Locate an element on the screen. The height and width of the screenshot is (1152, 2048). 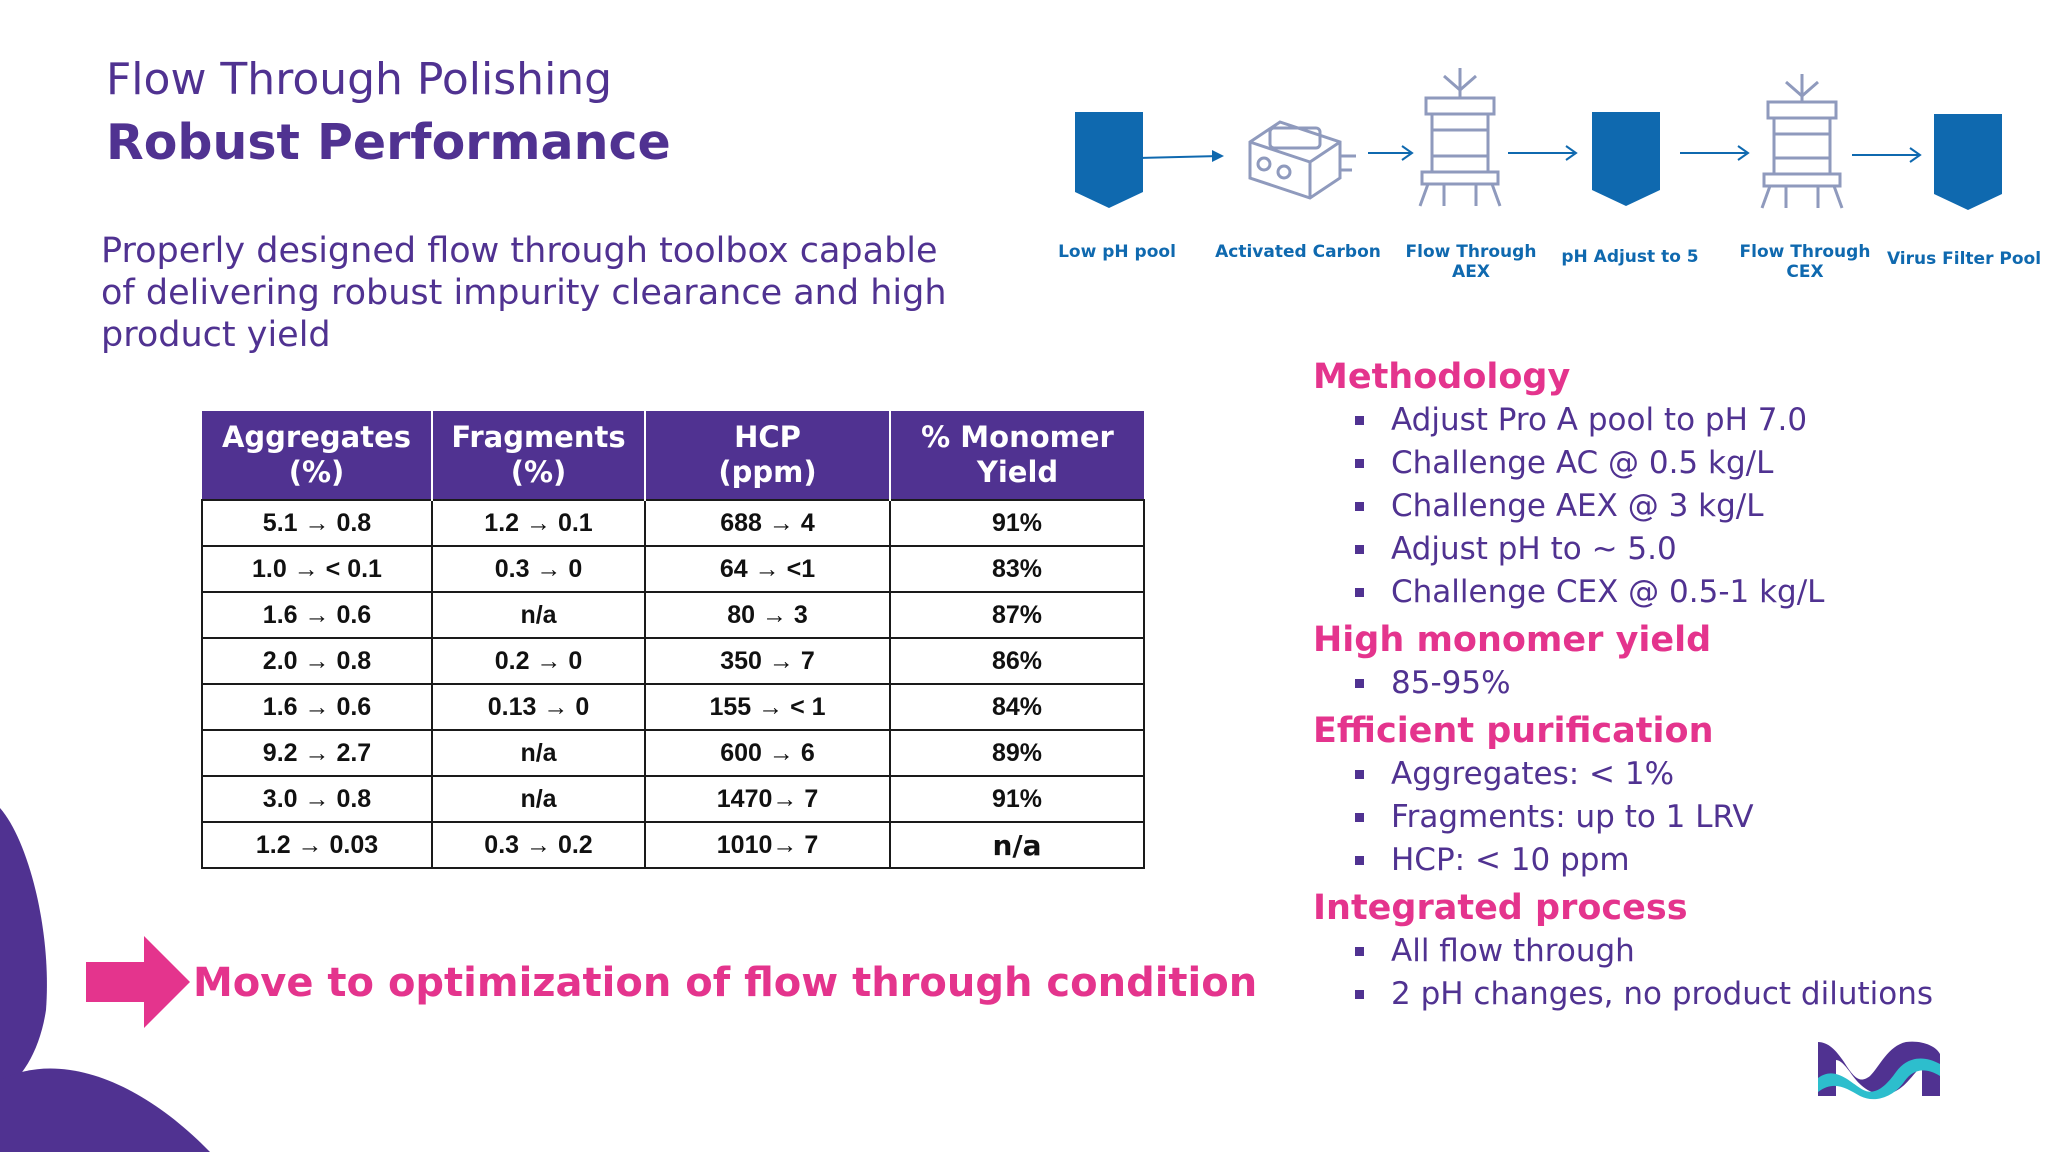
table-cell: 600 → 6 is located at coordinates (767, 753).